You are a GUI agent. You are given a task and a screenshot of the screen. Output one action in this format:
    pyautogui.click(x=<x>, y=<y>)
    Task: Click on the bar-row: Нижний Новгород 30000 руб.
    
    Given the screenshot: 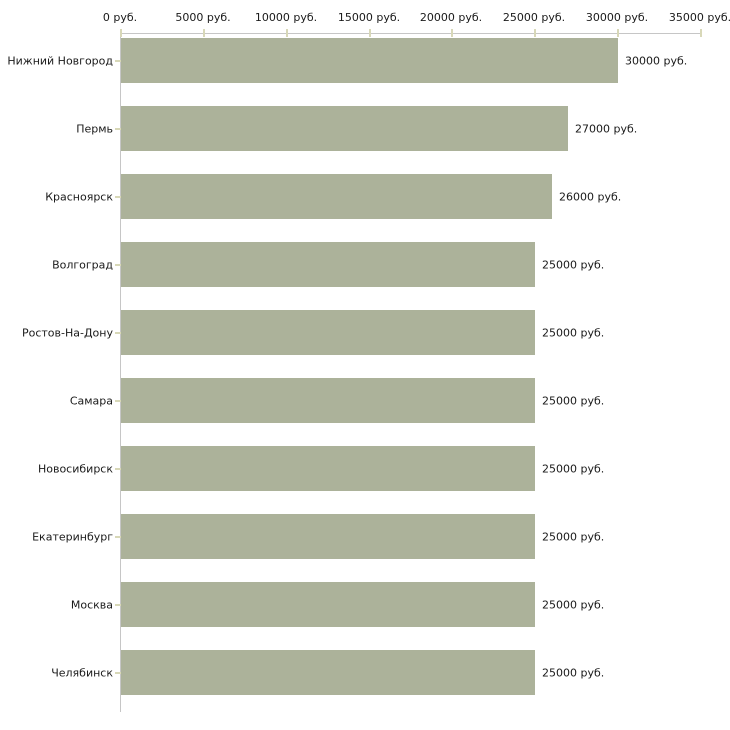 What is the action you would take?
    pyautogui.click(x=365, y=61)
    